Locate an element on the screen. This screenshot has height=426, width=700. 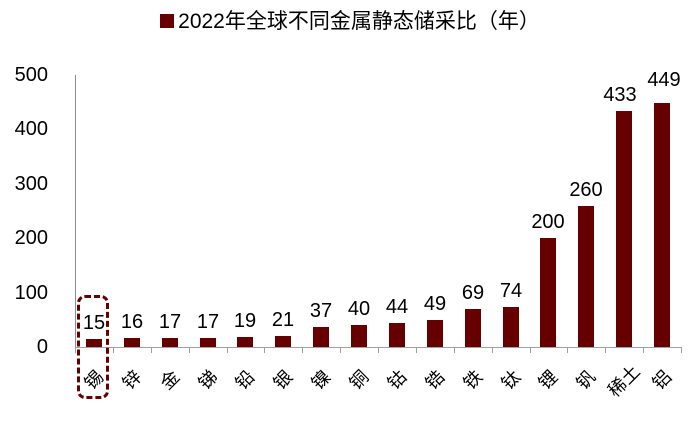
x-category-label: 镍 is located at coordinates (321, 380).